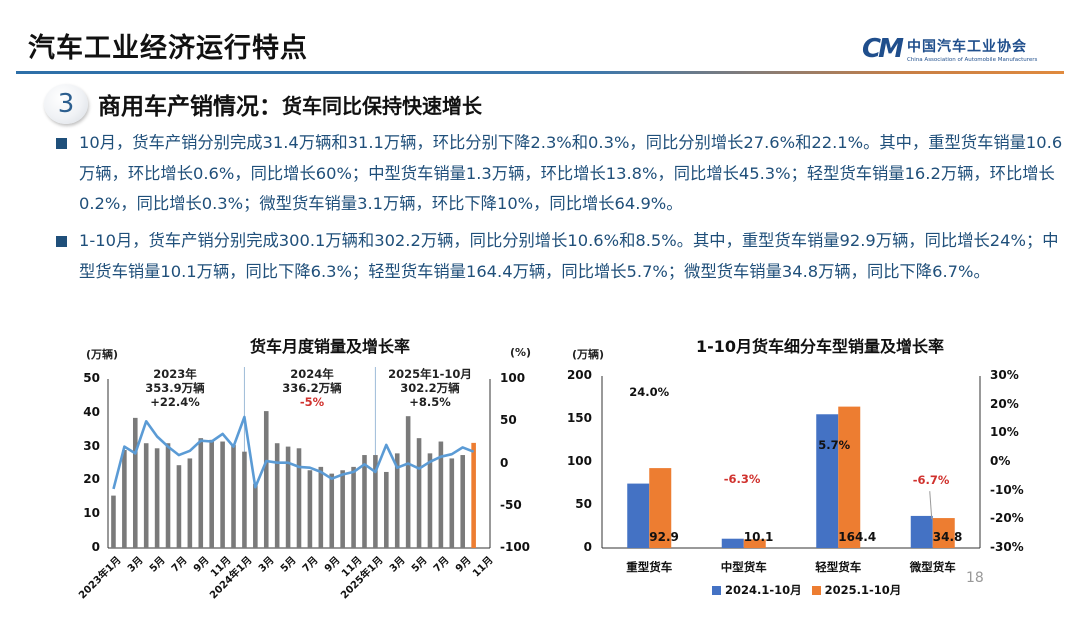  Describe the element at coordinates (1004, 432) in the screenshot. I see `right-y2-tick-label: 10%` at that location.